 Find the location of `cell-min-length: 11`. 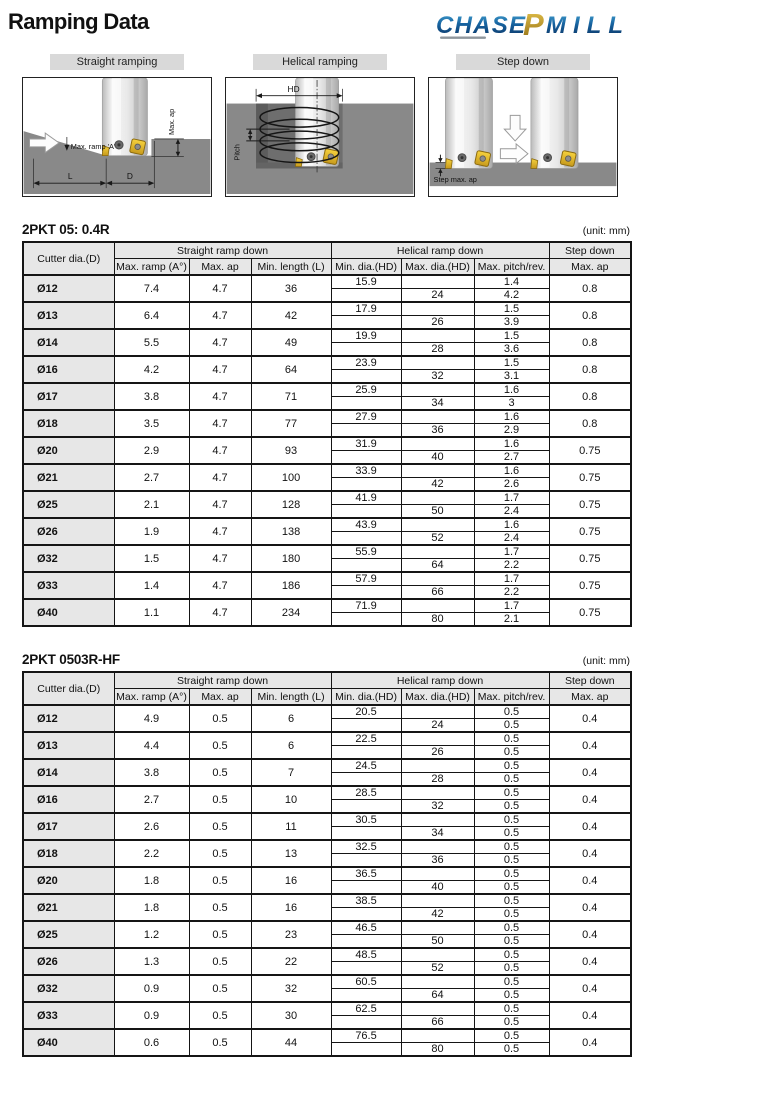

cell-min-length: 11 is located at coordinates (291, 826).